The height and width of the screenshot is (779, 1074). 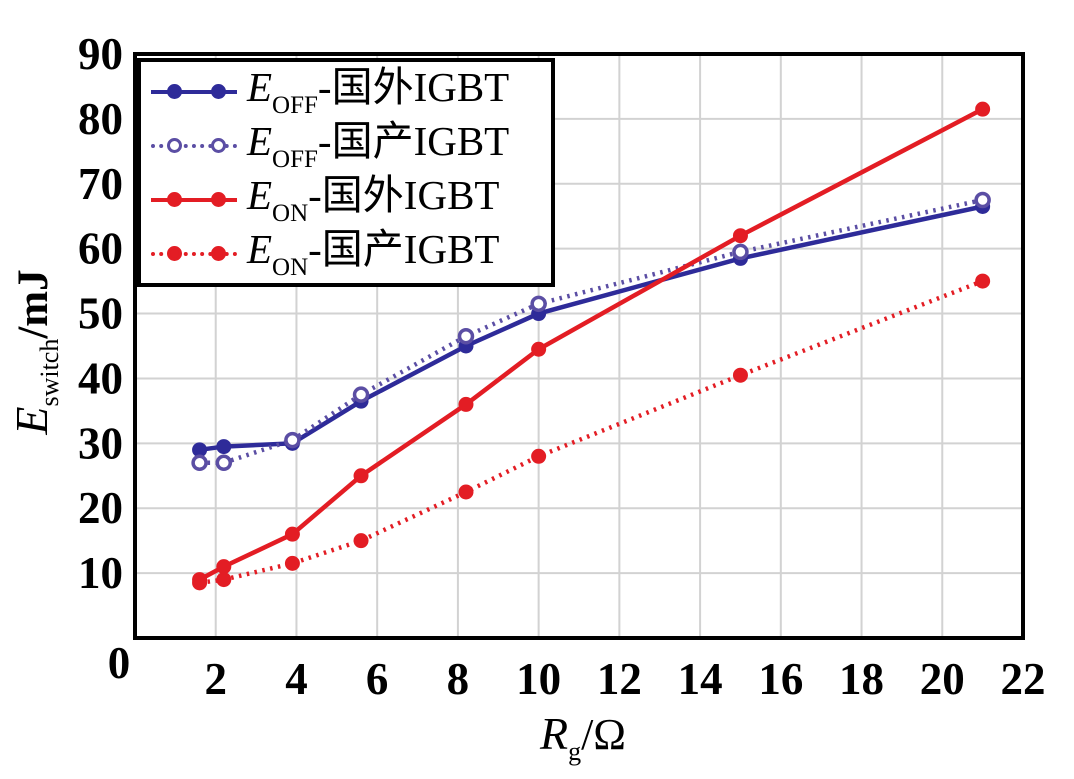 What do you see at coordinates (215, 679) in the screenshot?
I see `x-tick-label: 2` at bounding box center [215, 679].